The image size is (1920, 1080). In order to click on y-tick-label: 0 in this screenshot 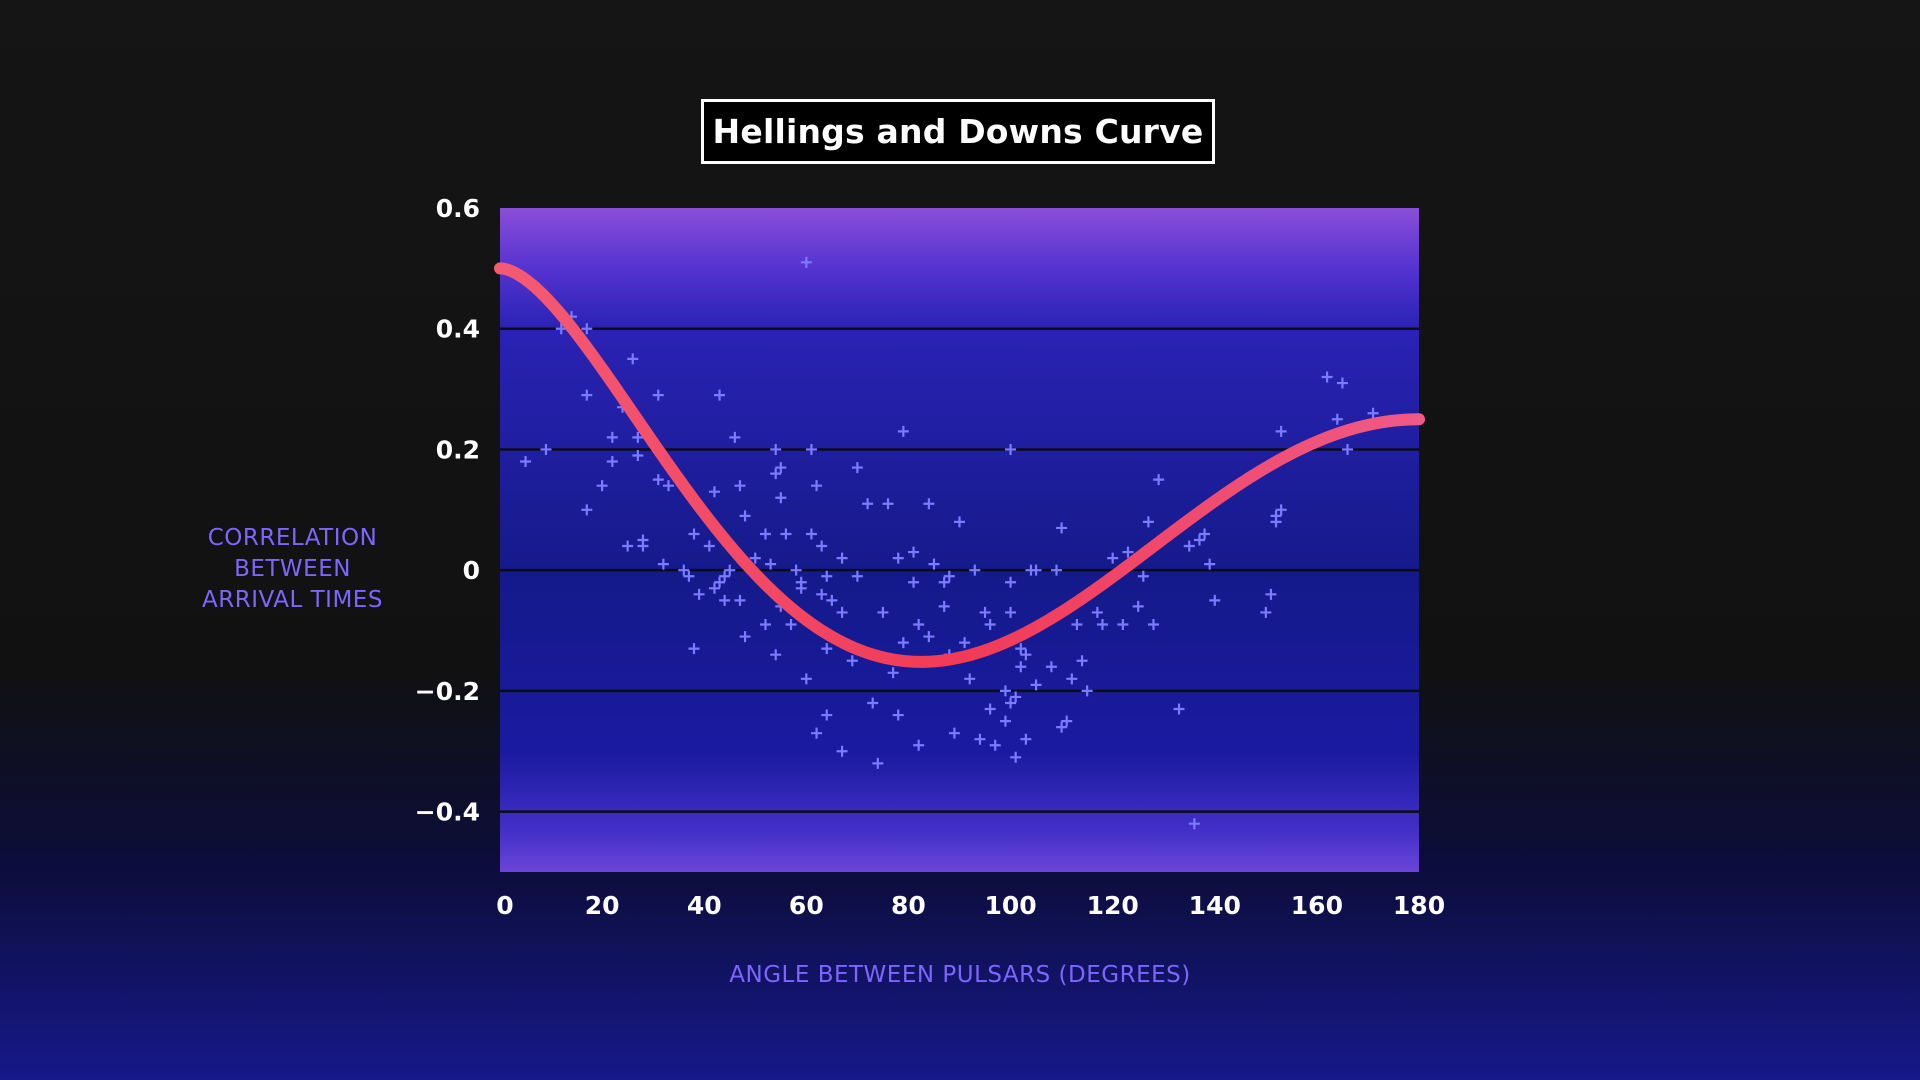, I will do `click(471, 570)`.